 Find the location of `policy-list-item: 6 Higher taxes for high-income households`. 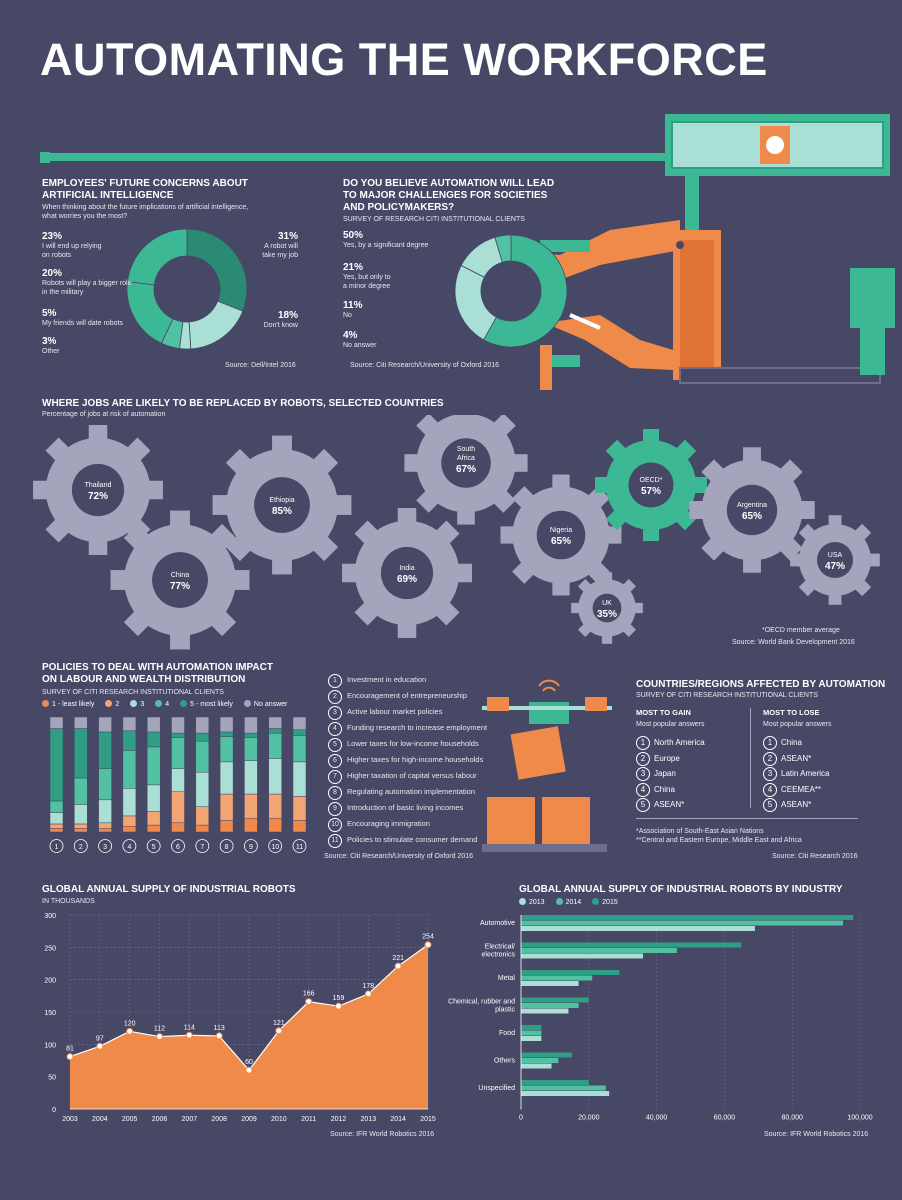

policy-list-item: 6 Higher taxes for high-income households is located at coordinates (407, 760).